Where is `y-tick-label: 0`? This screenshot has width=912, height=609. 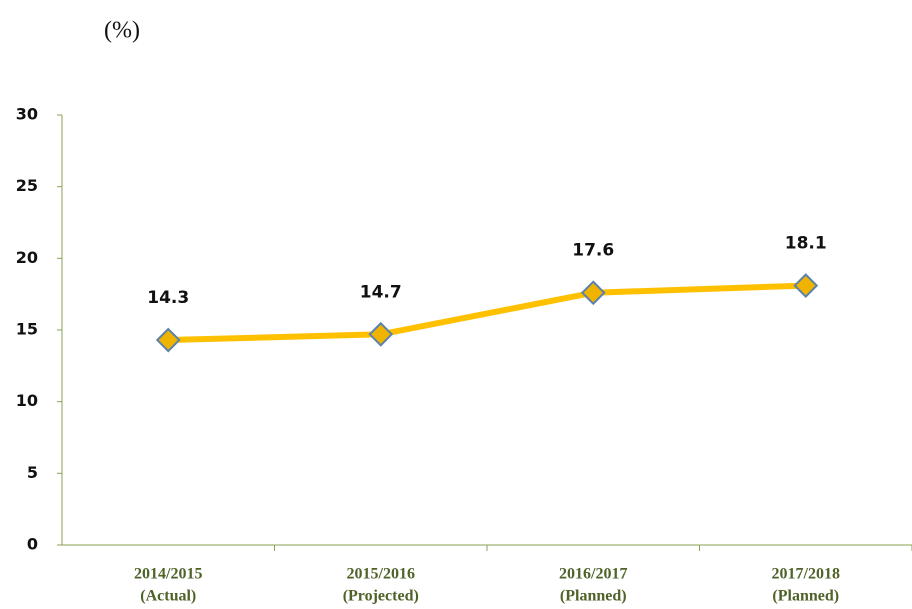 y-tick-label: 0 is located at coordinates (32, 544).